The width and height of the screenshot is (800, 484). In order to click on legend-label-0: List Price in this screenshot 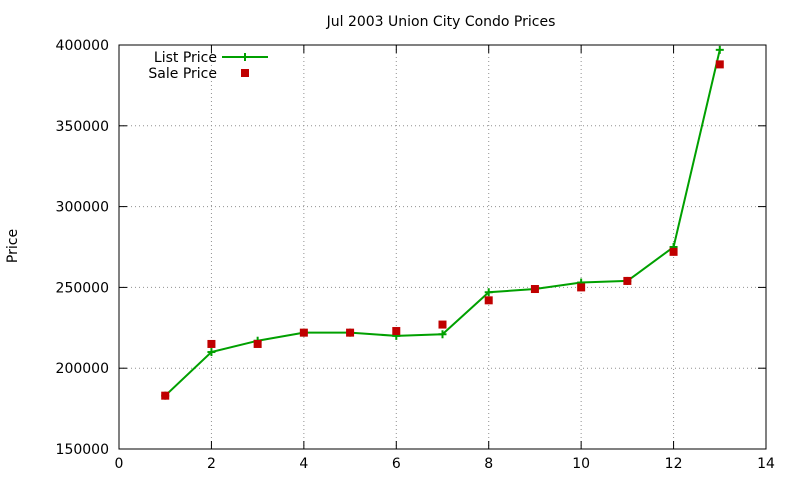, I will do `click(185, 58)`.